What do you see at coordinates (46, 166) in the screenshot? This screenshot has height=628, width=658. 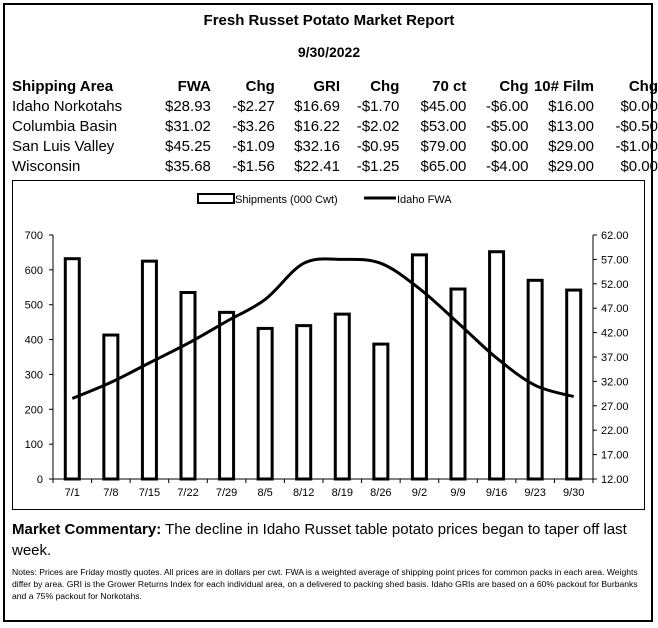 I see `table-cell: Wisconsin` at bounding box center [46, 166].